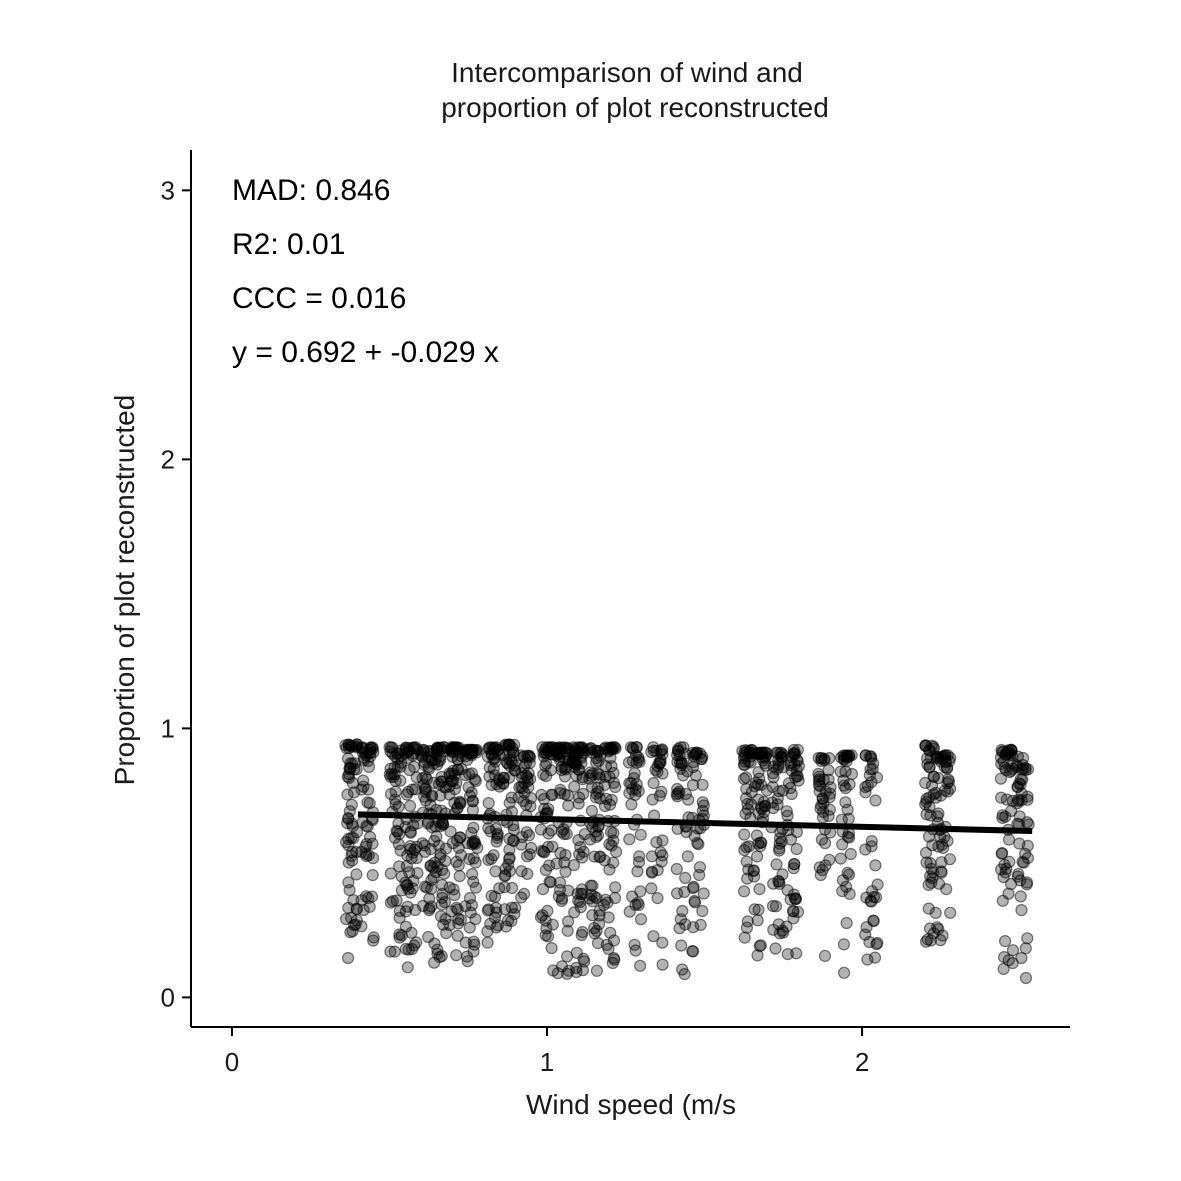 The height and width of the screenshot is (1181, 1181). I want to click on x-axis-title: Wind speed (m/s, so click(631, 1104).